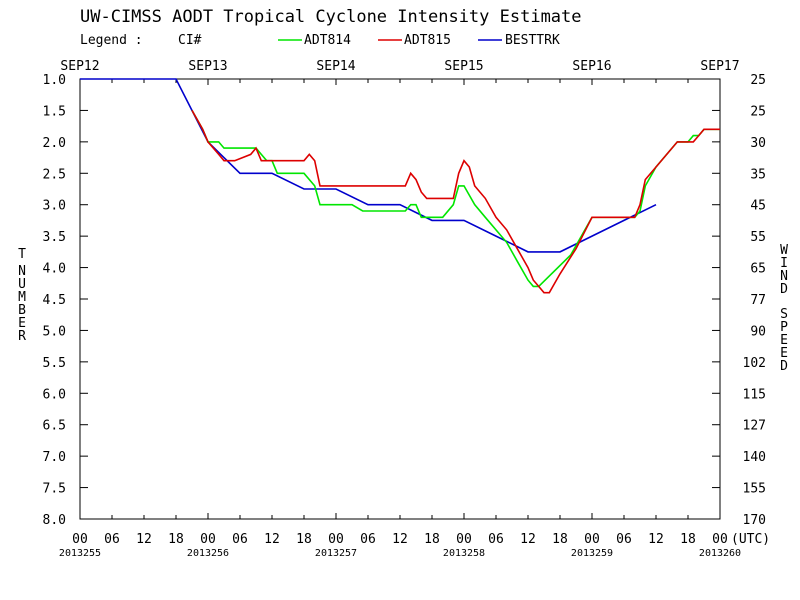 The width and height of the screenshot is (800, 600). What do you see at coordinates (54, 394) in the screenshot?
I see `y-tick-label: 6.0` at bounding box center [54, 394].